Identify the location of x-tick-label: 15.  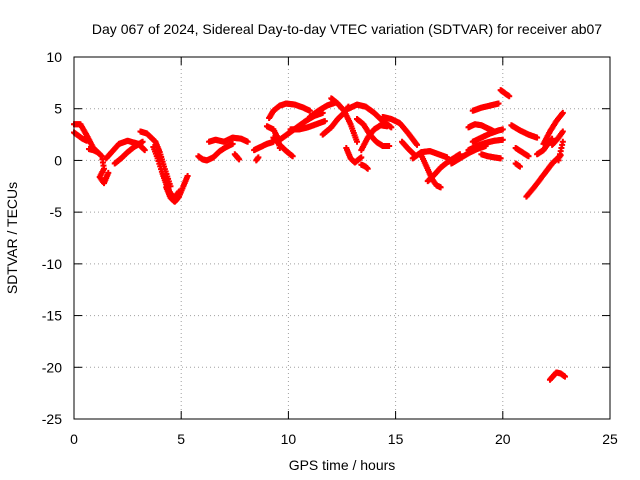
(396, 439).